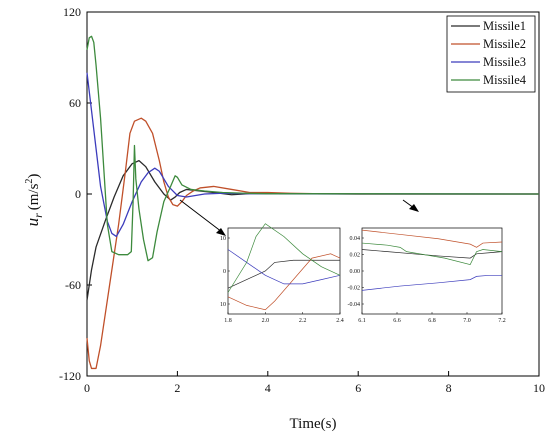 This screenshot has height=440, width=550. What do you see at coordinates (87, 388) in the screenshot?
I see `x-tick-label: 0` at bounding box center [87, 388].